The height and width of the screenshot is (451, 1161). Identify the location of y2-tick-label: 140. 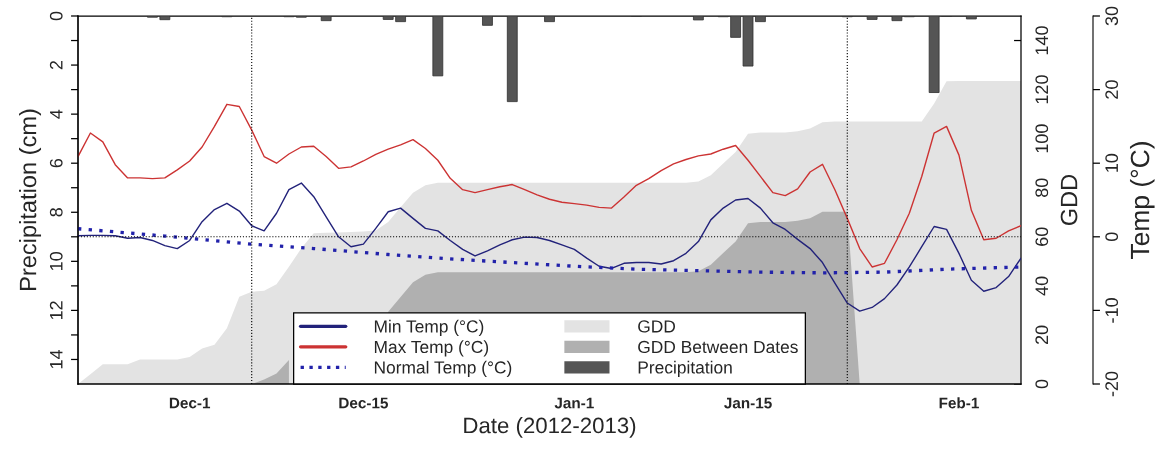
(1042, 40).